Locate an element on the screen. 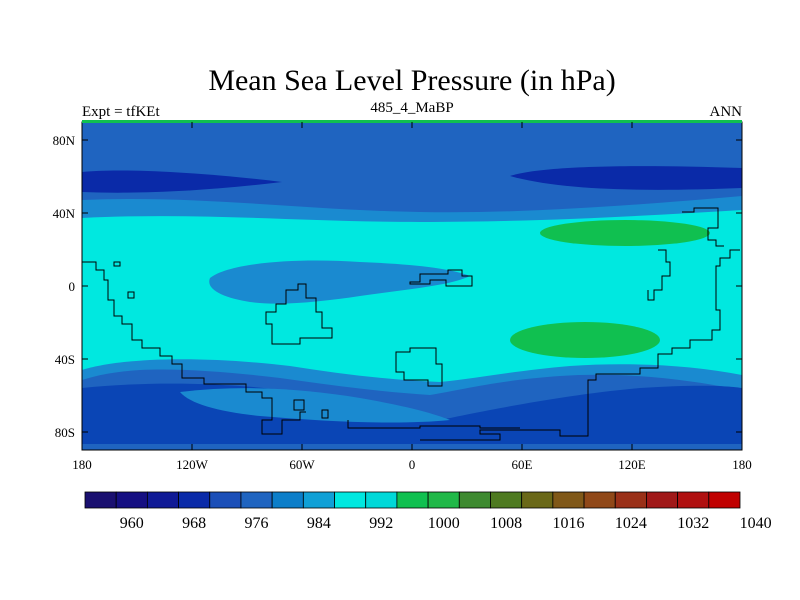 This screenshot has height=600, width=800. longitude-labels: 180 120W 60W 0 60E 120E 180 is located at coordinates (412, 464).